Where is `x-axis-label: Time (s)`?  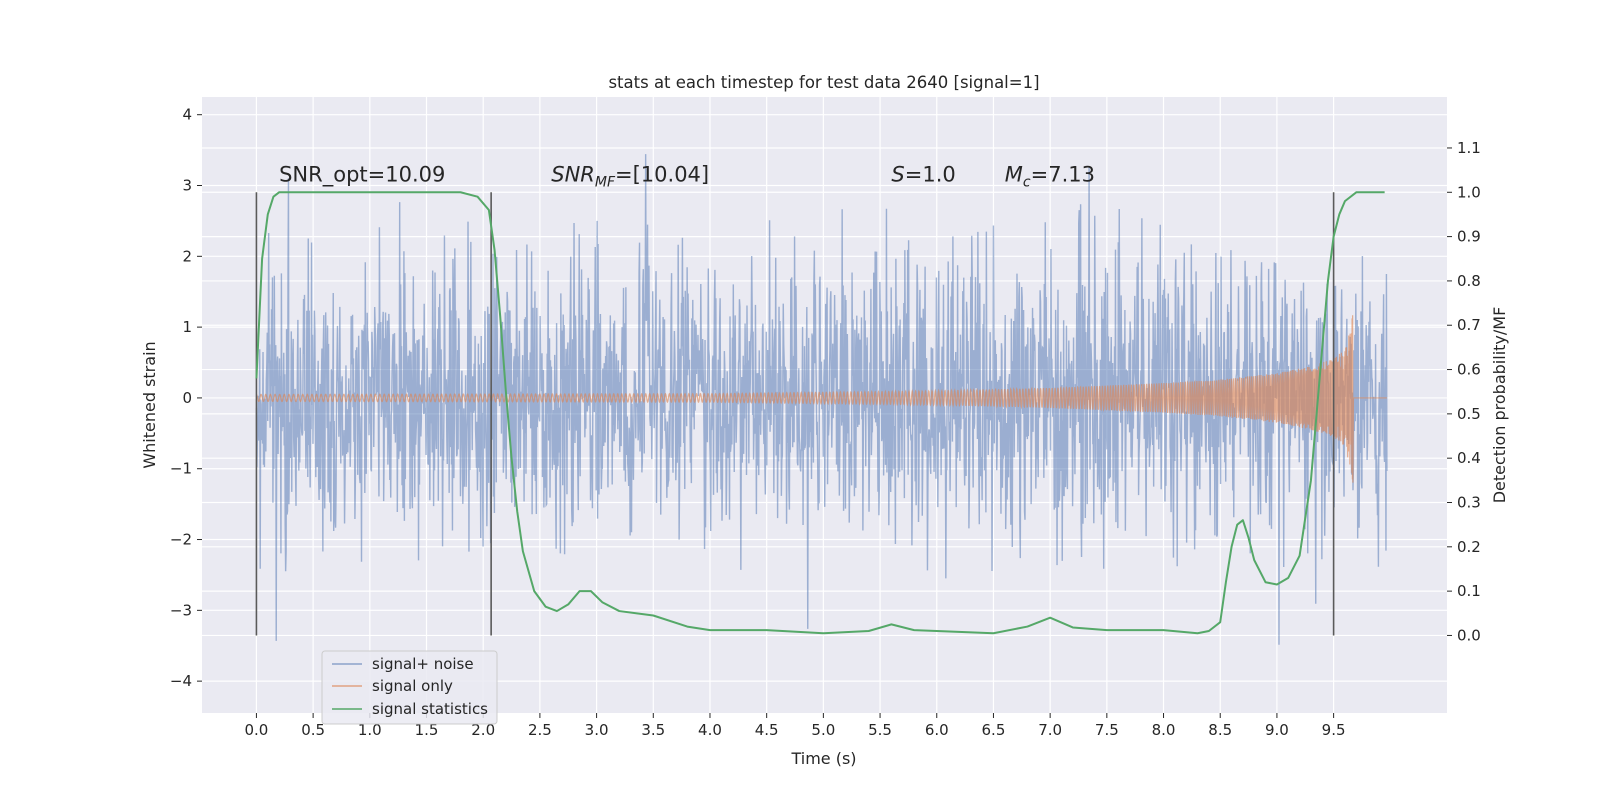
x-axis-label: Time (s) is located at coordinates (823, 758).